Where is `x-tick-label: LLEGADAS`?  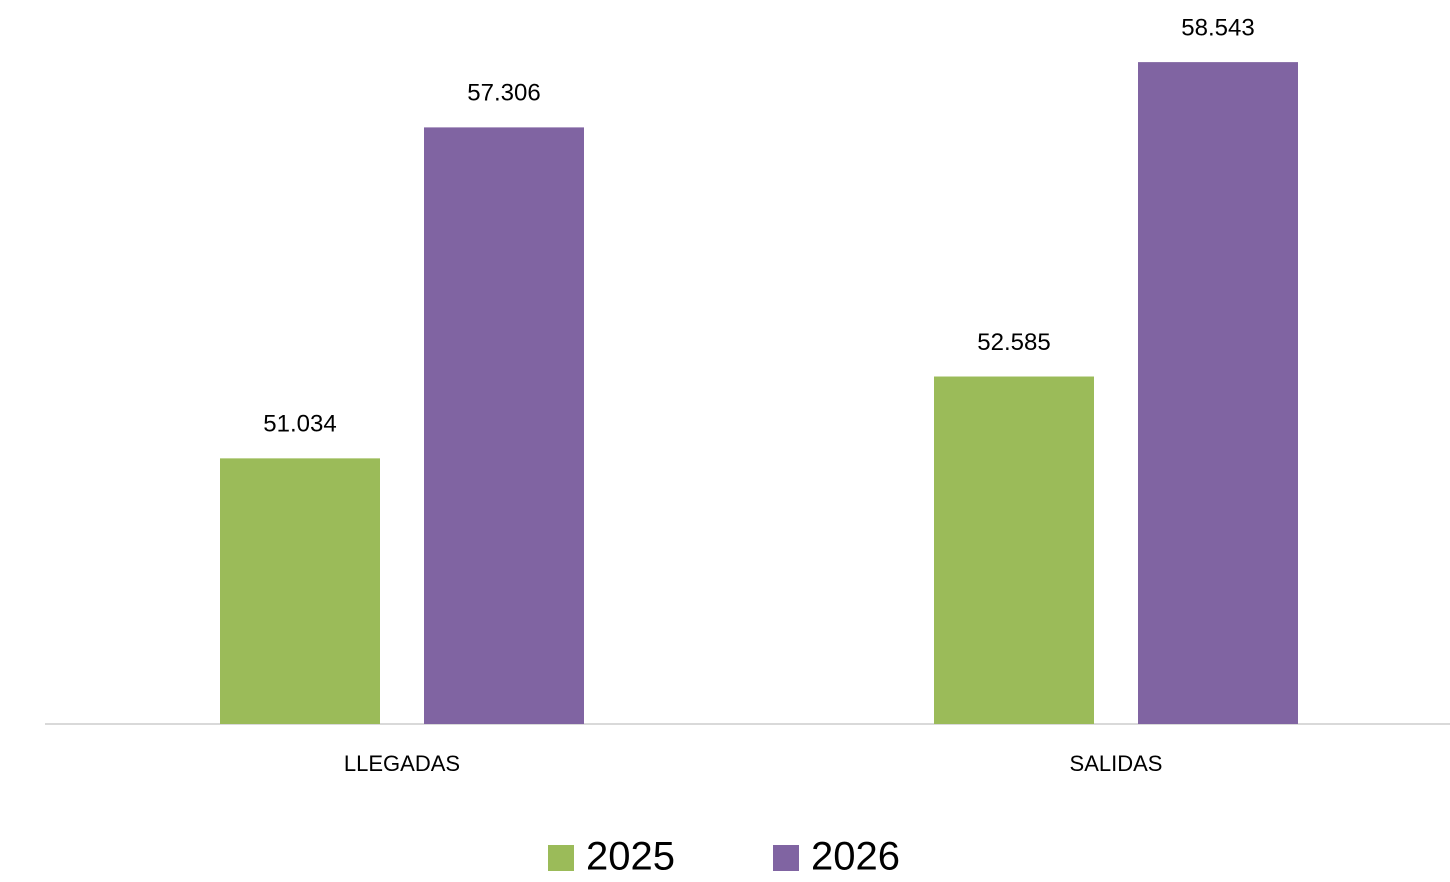
x-tick-label: LLEGADAS is located at coordinates (402, 763).